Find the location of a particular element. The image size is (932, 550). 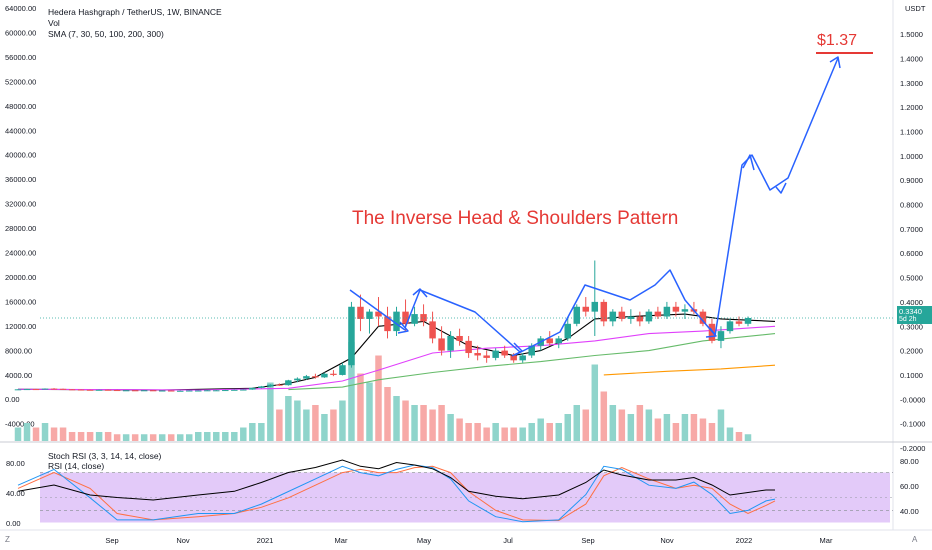

arrow-left-shoulder-down is located at coordinates (377, 310).